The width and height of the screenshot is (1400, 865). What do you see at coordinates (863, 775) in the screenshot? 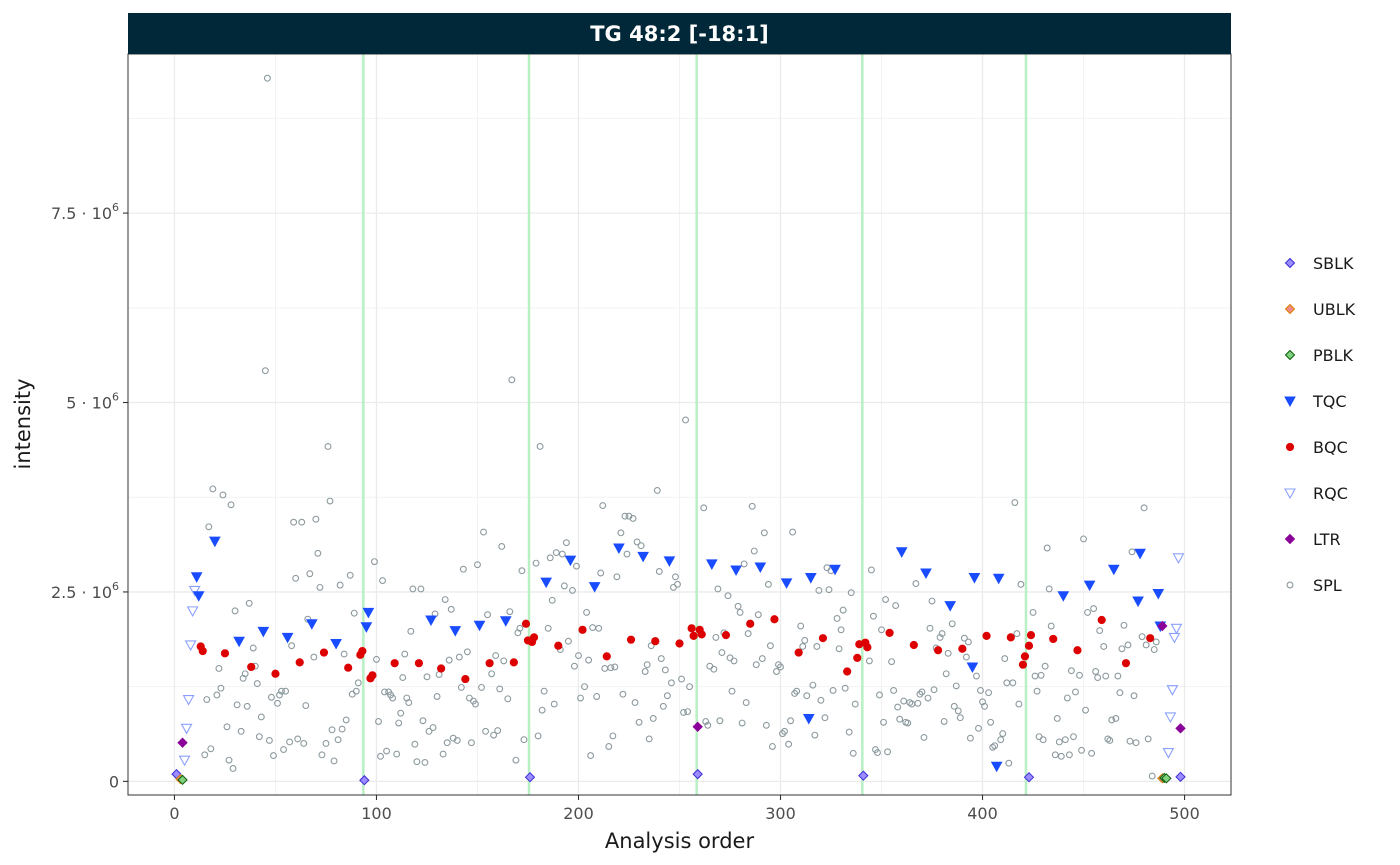
I see `point-sblk` at bounding box center [863, 775].